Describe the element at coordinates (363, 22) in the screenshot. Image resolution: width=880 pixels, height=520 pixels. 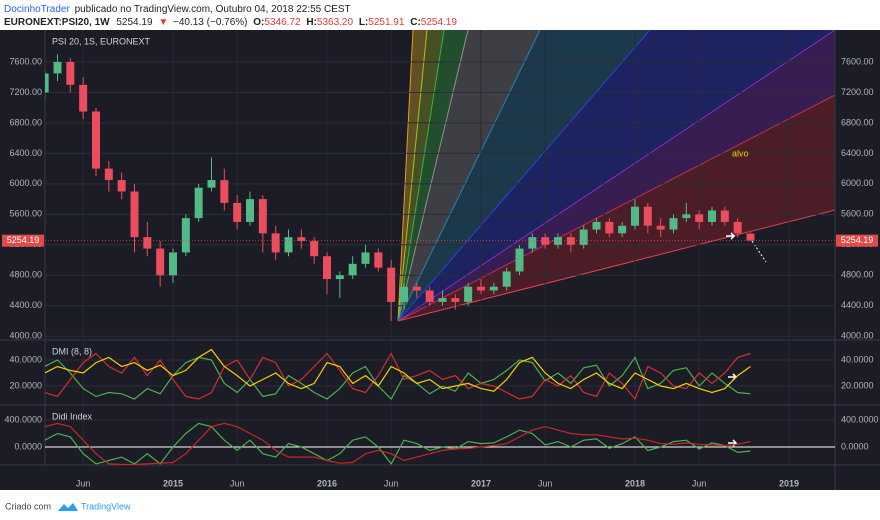
I see `ohlc-label: L:` at that location.